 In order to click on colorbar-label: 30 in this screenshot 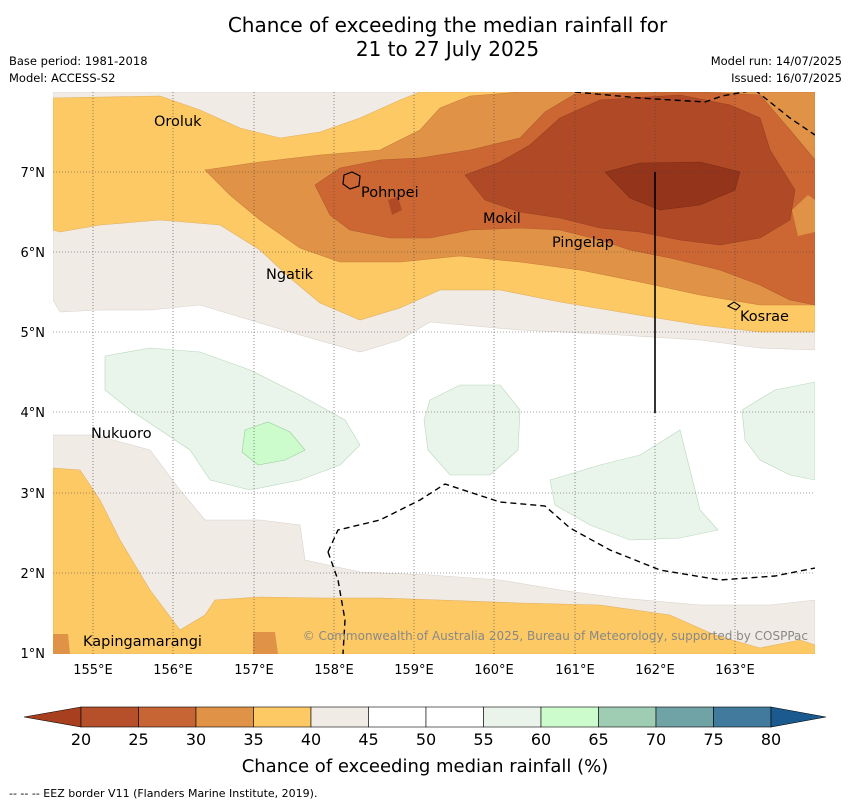, I will do `click(196, 739)`.